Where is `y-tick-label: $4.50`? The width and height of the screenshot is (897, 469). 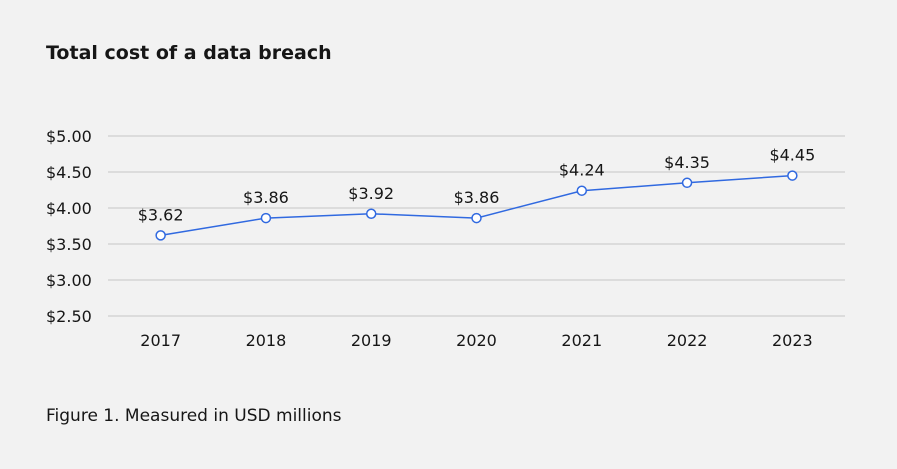 y-tick-label: $4.50 is located at coordinates (69, 172).